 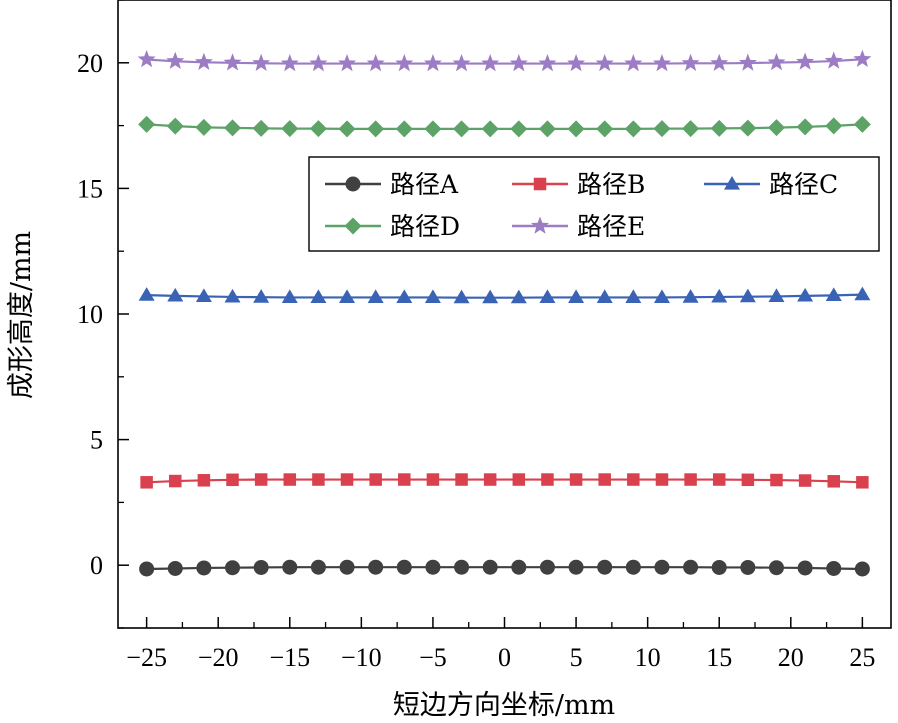 What do you see at coordinates (791, 657) in the screenshot?
I see `x-tick-label: 20` at bounding box center [791, 657].